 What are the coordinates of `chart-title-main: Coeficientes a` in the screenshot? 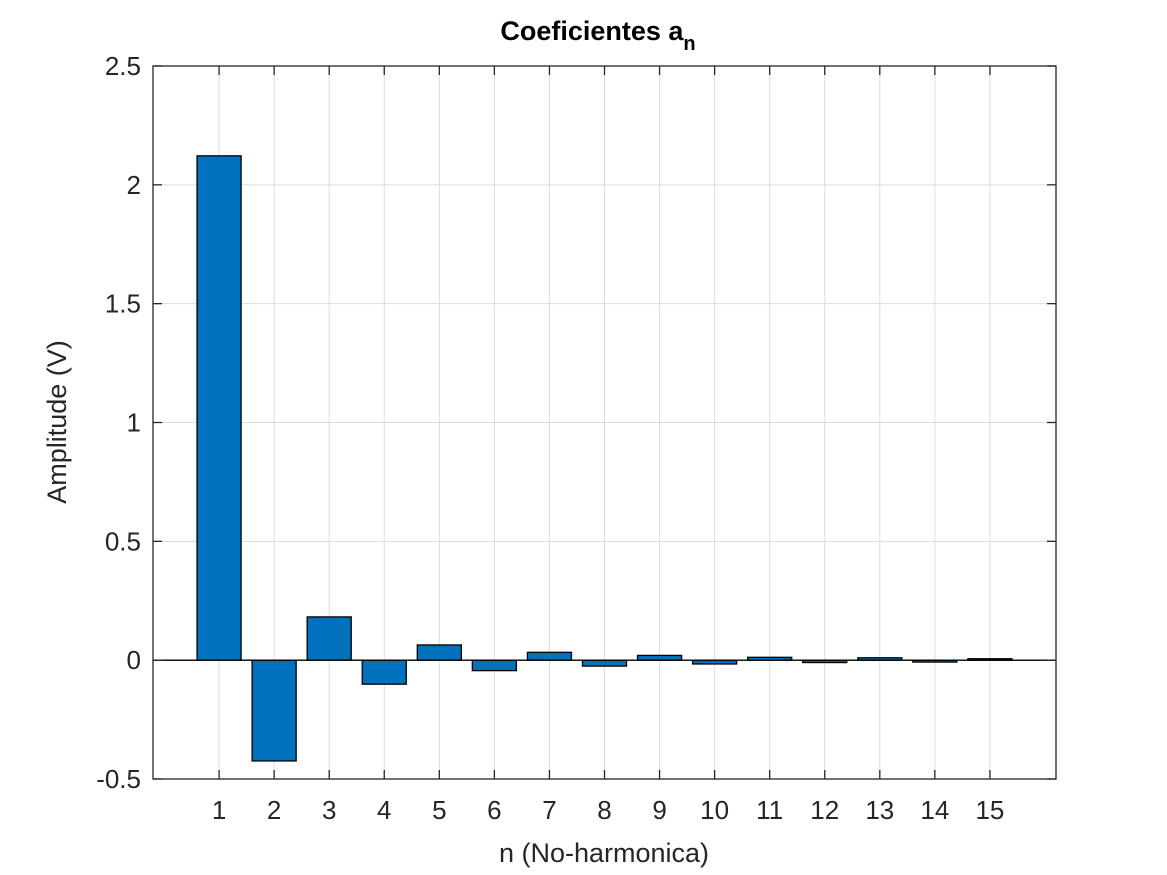 It's located at (592, 31).